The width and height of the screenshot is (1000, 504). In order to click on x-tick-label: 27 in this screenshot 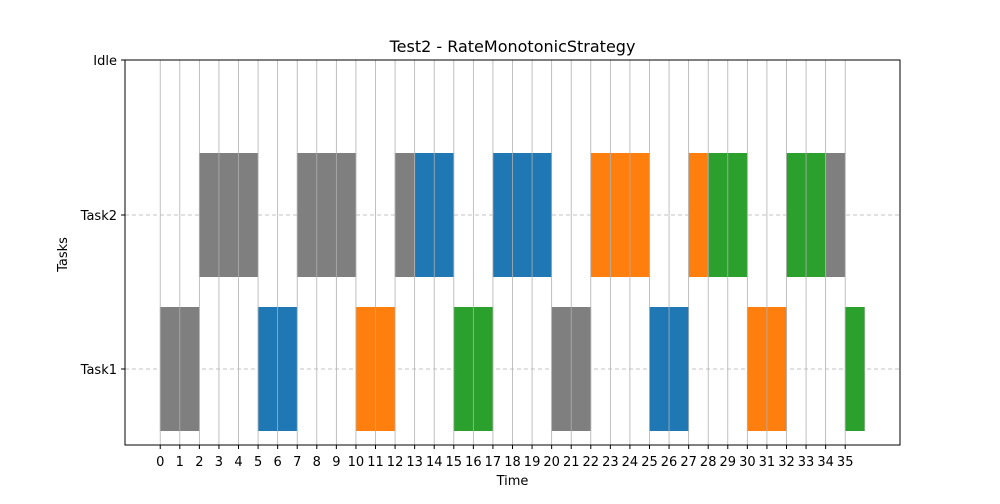, I will do `click(688, 462)`.